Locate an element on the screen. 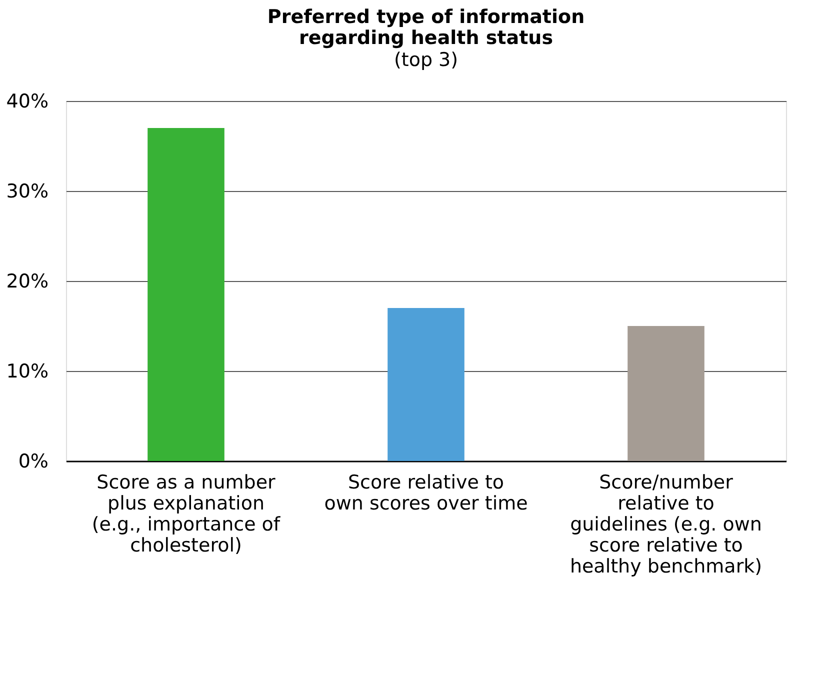 The height and width of the screenshot is (676, 819). y-tick-label: 40% is located at coordinates (27, 101).